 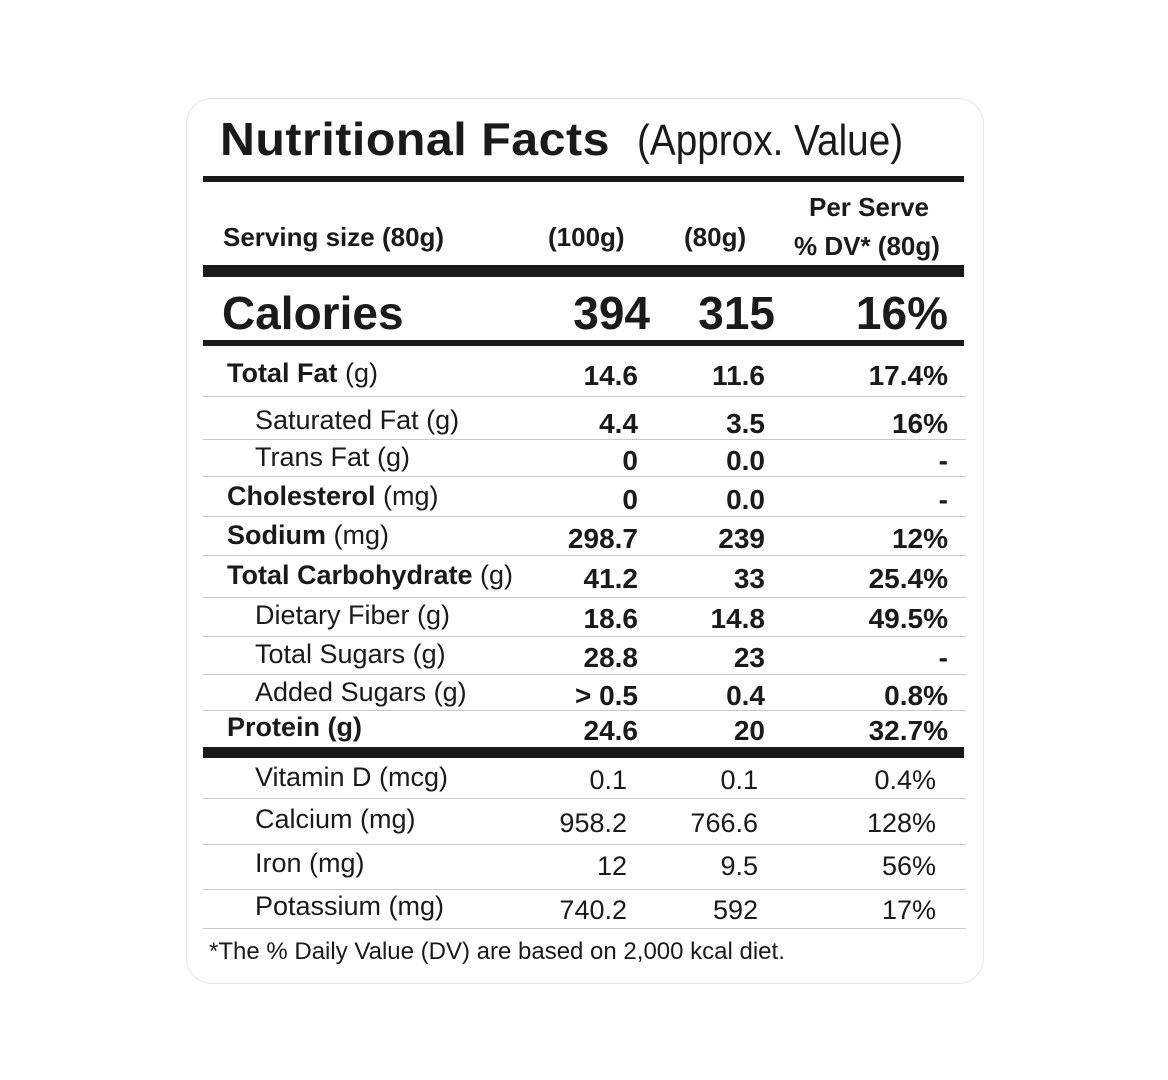 What do you see at coordinates (611, 657) in the screenshot?
I see `per100-value: 28.8` at bounding box center [611, 657].